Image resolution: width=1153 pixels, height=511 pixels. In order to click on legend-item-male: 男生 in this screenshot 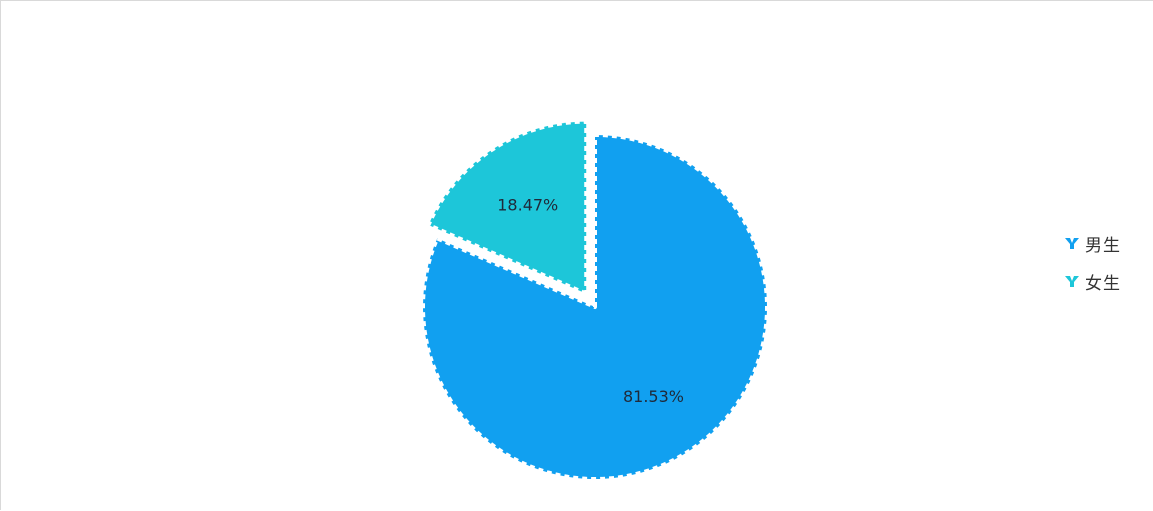, I will do `click(1108, 244)`.